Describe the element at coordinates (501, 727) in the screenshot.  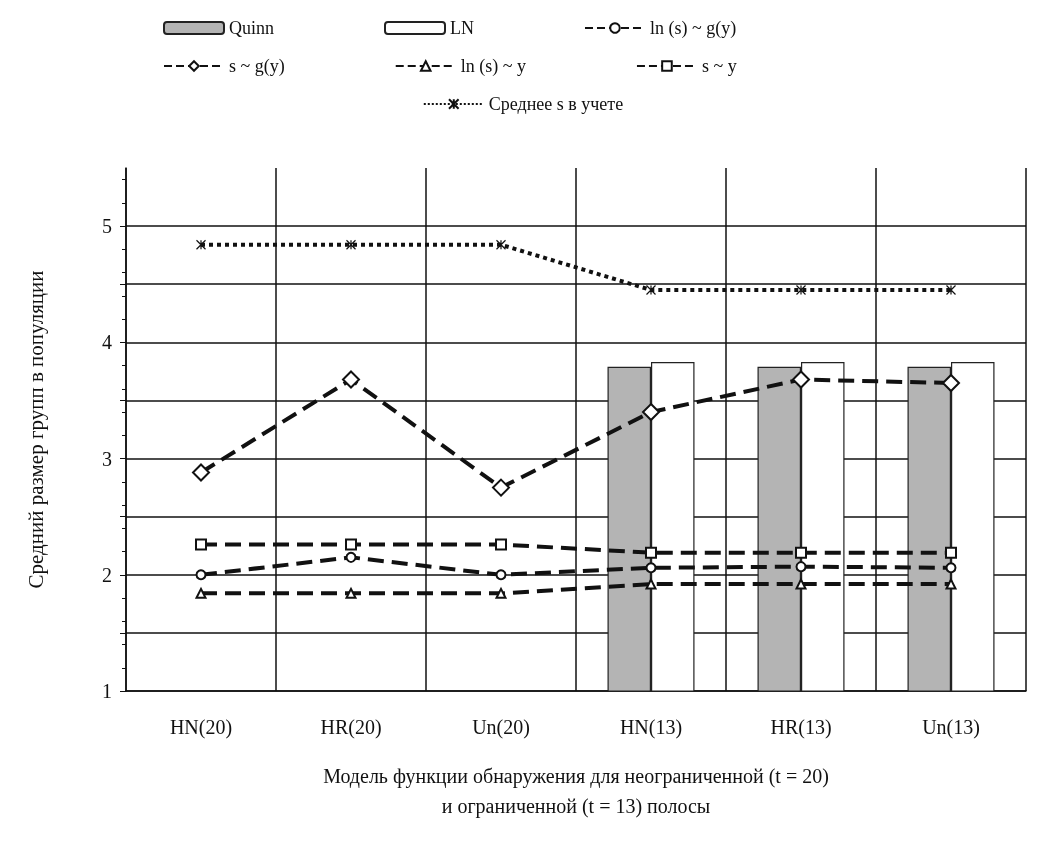
I see `x-tick-label: Un(20)` at that location.